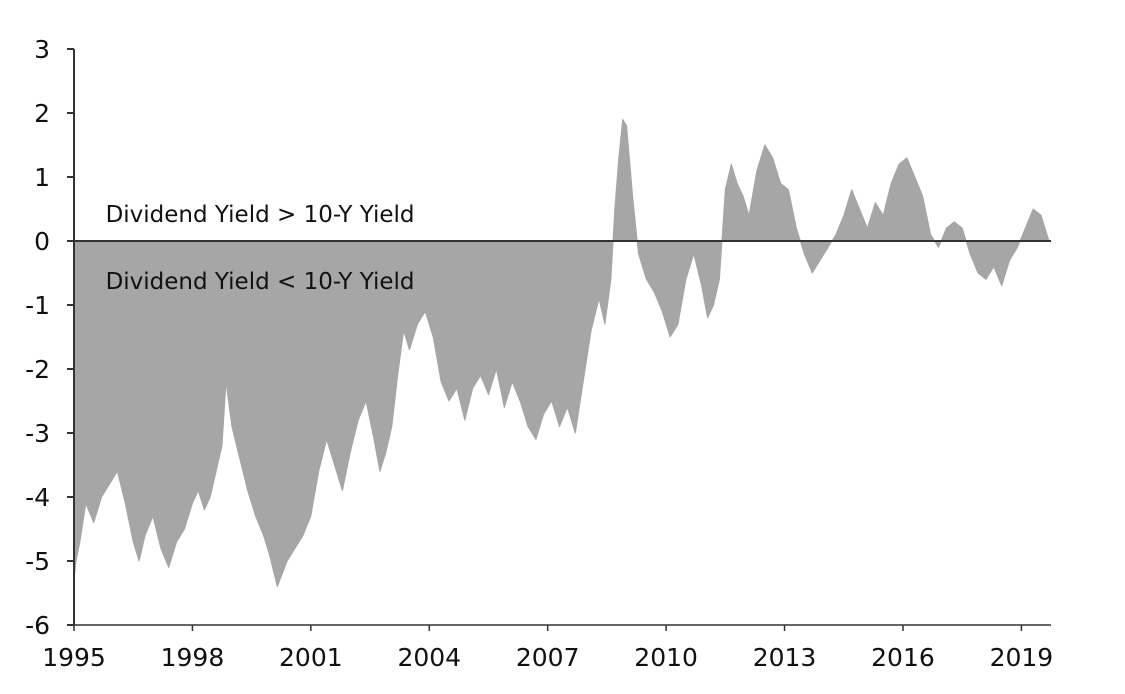 This screenshot has height=694, width=1125. Describe the element at coordinates (1022, 657) in the screenshot. I see `x-tick-label: 2019` at that location.